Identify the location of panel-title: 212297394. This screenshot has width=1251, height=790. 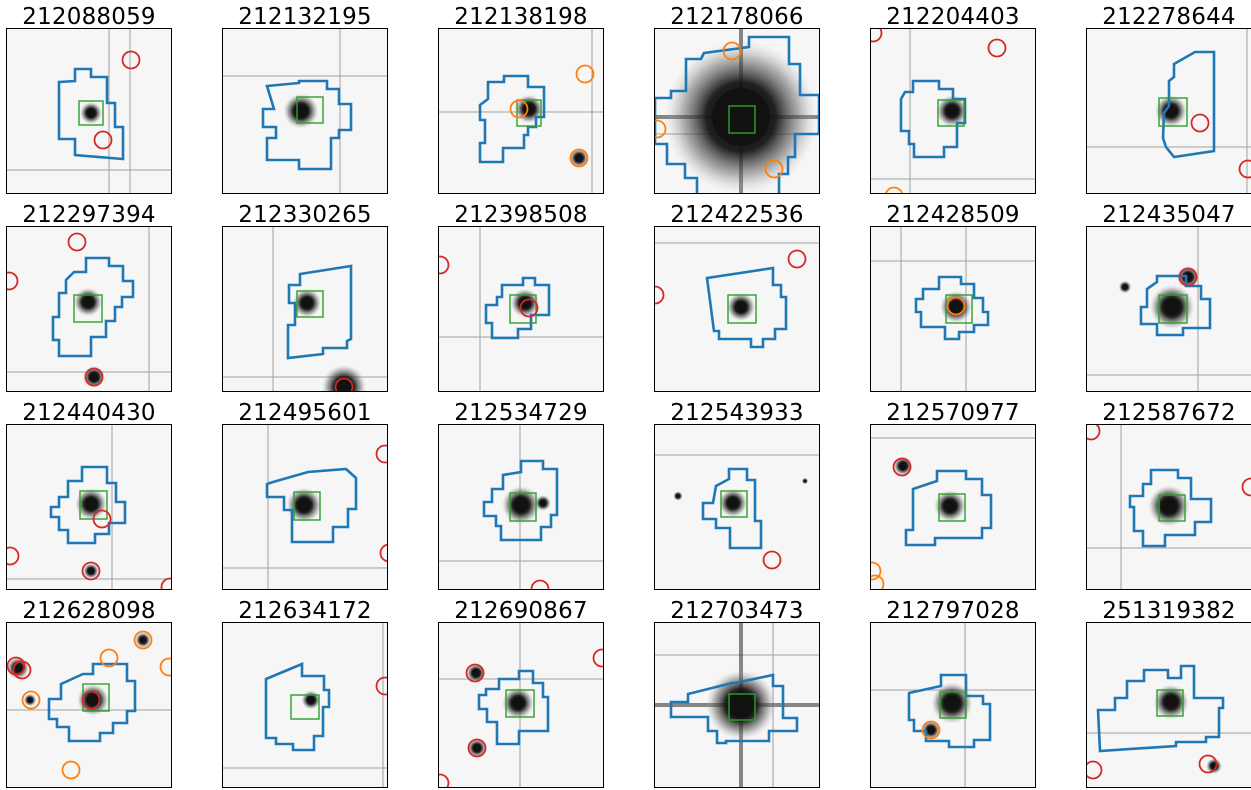
(89, 215).